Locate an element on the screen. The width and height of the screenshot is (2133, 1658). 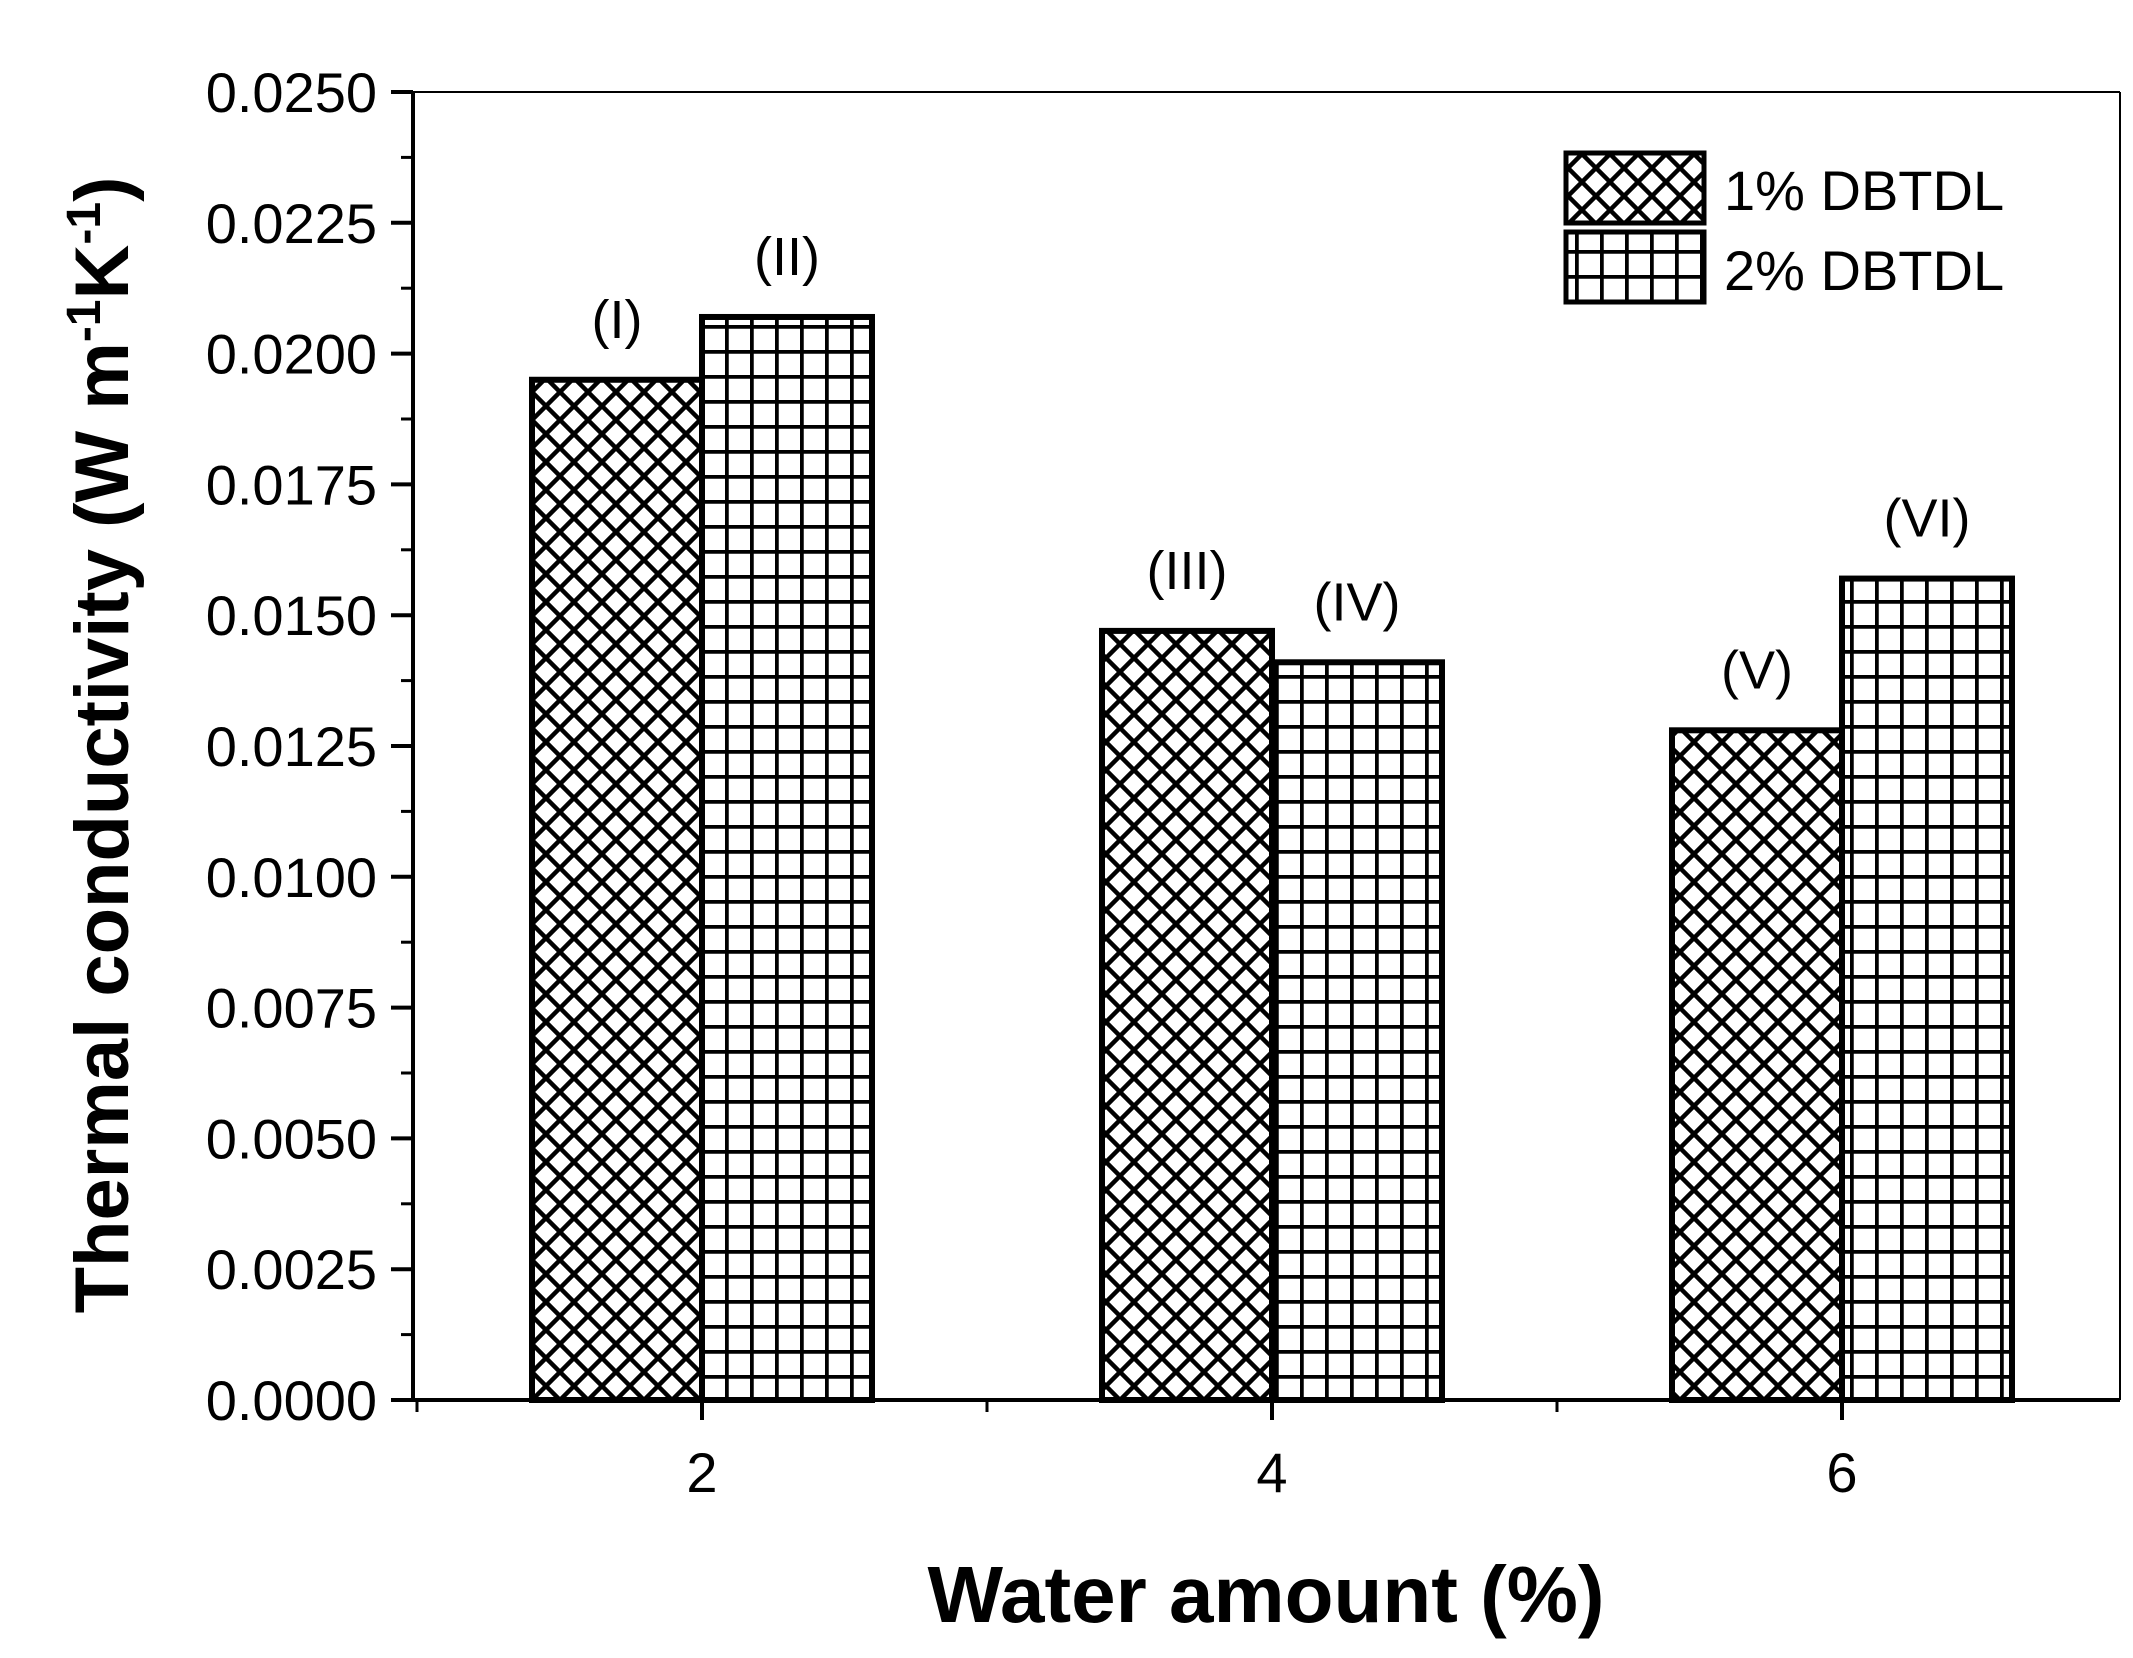
x-axis-title: Water amount (%) is located at coordinates (1265, 1594).